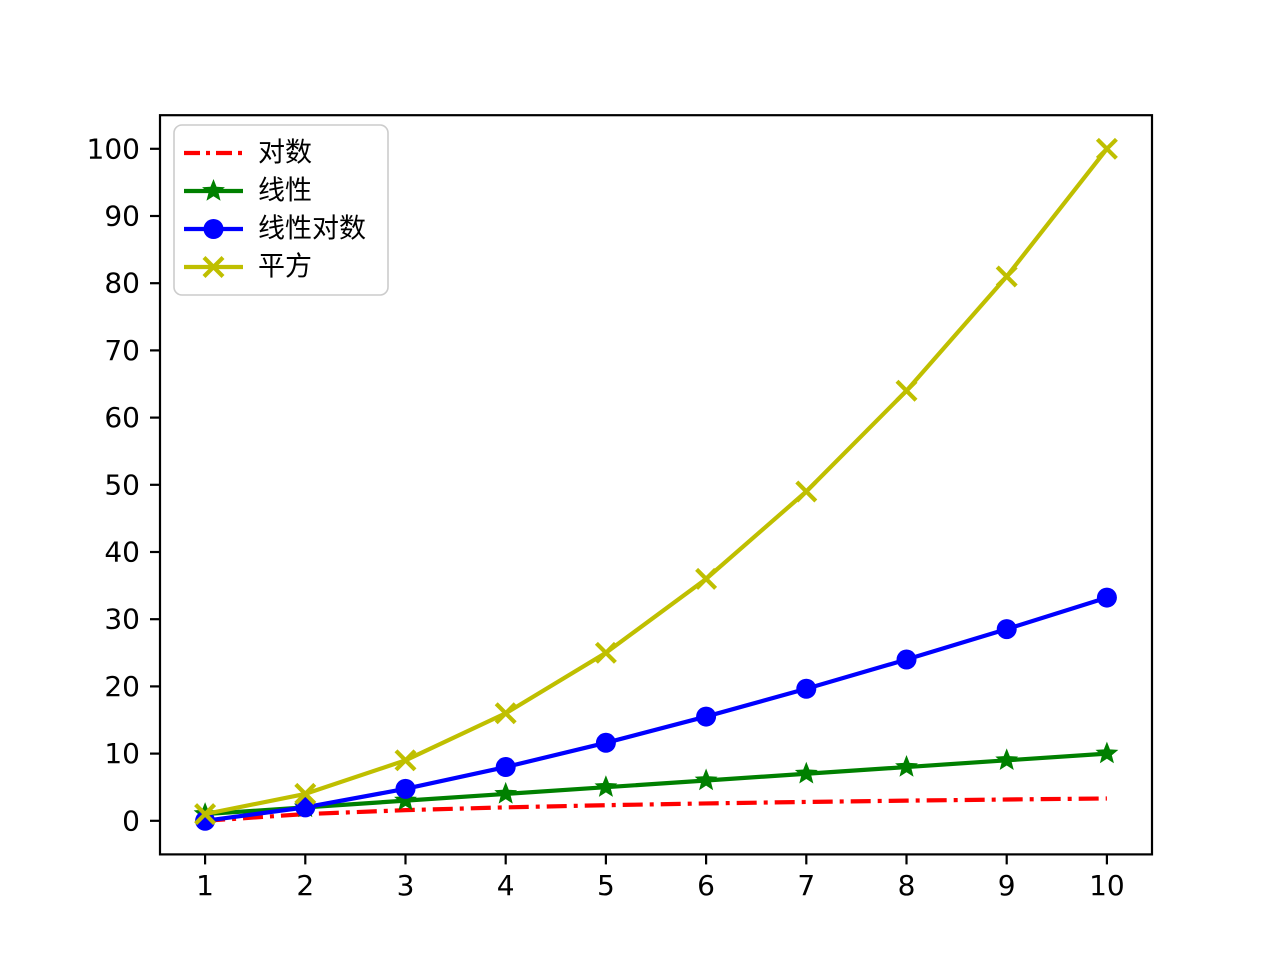  Describe the element at coordinates (907, 885) in the screenshot. I see `x-tick-label: 8` at that location.